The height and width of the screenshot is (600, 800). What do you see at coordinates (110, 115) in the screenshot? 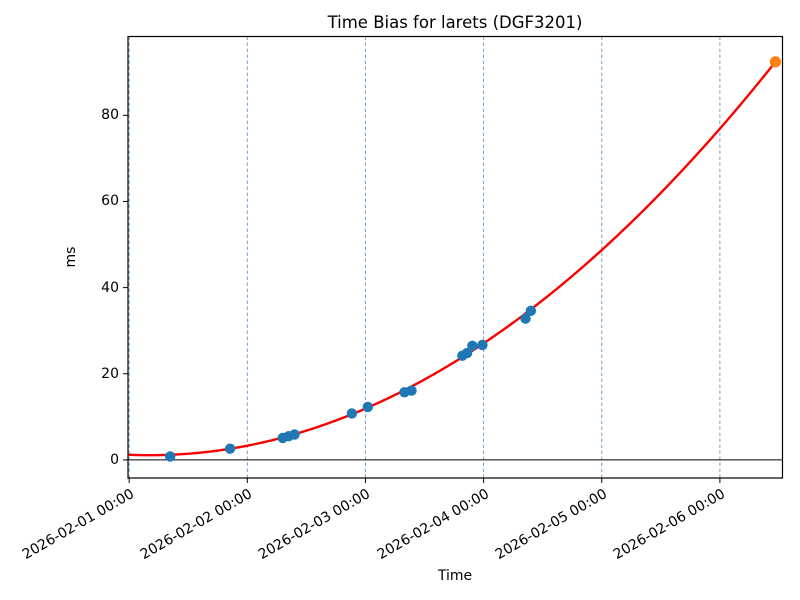
I see `y-tick-label: 80` at bounding box center [110, 115].